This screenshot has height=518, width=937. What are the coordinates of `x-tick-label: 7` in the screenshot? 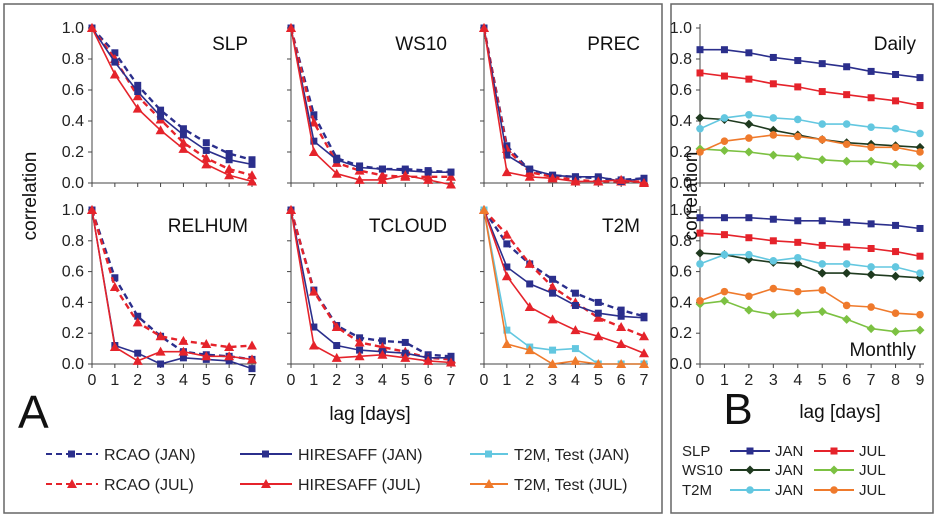 It's located at (644, 380).